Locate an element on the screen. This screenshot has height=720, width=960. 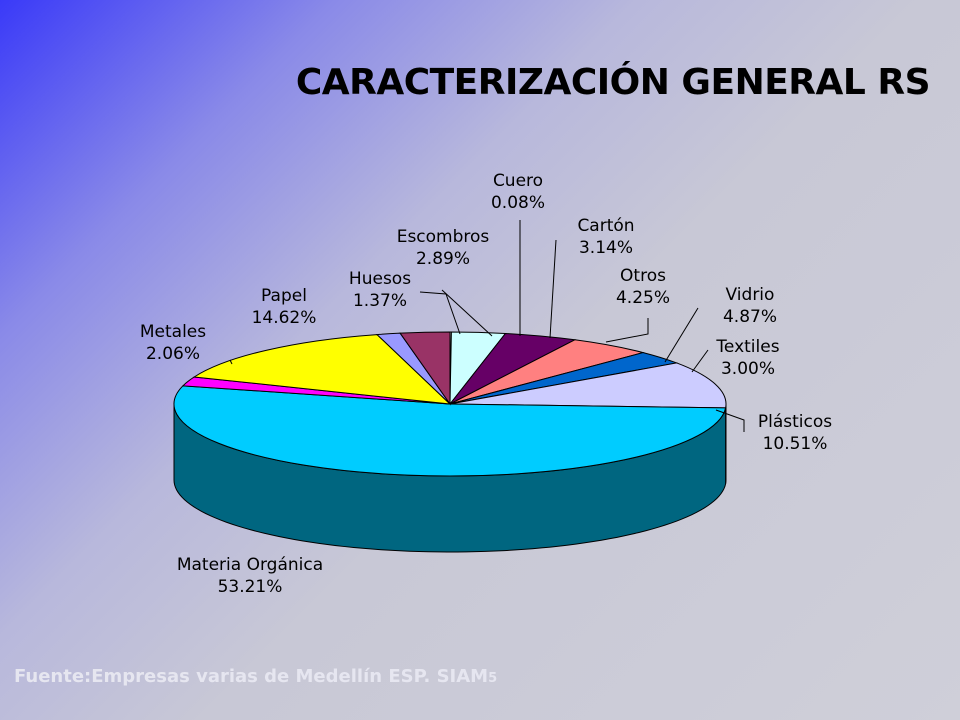
slice-materia-orgánica is located at coordinates (450, 431).